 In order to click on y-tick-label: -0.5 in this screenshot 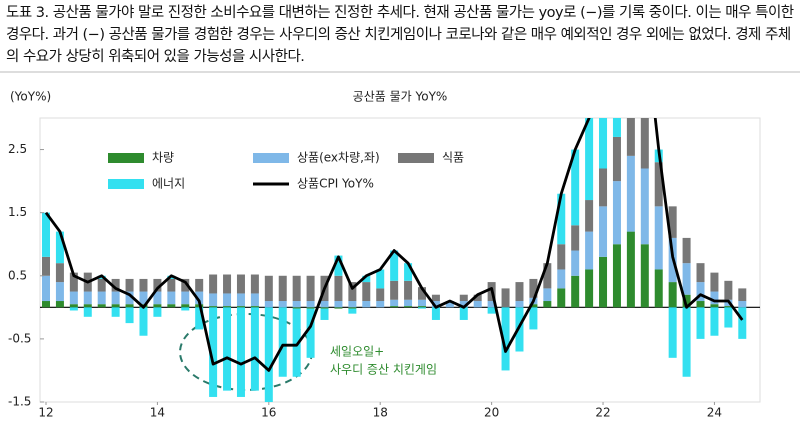, I will do `click(19, 338)`.